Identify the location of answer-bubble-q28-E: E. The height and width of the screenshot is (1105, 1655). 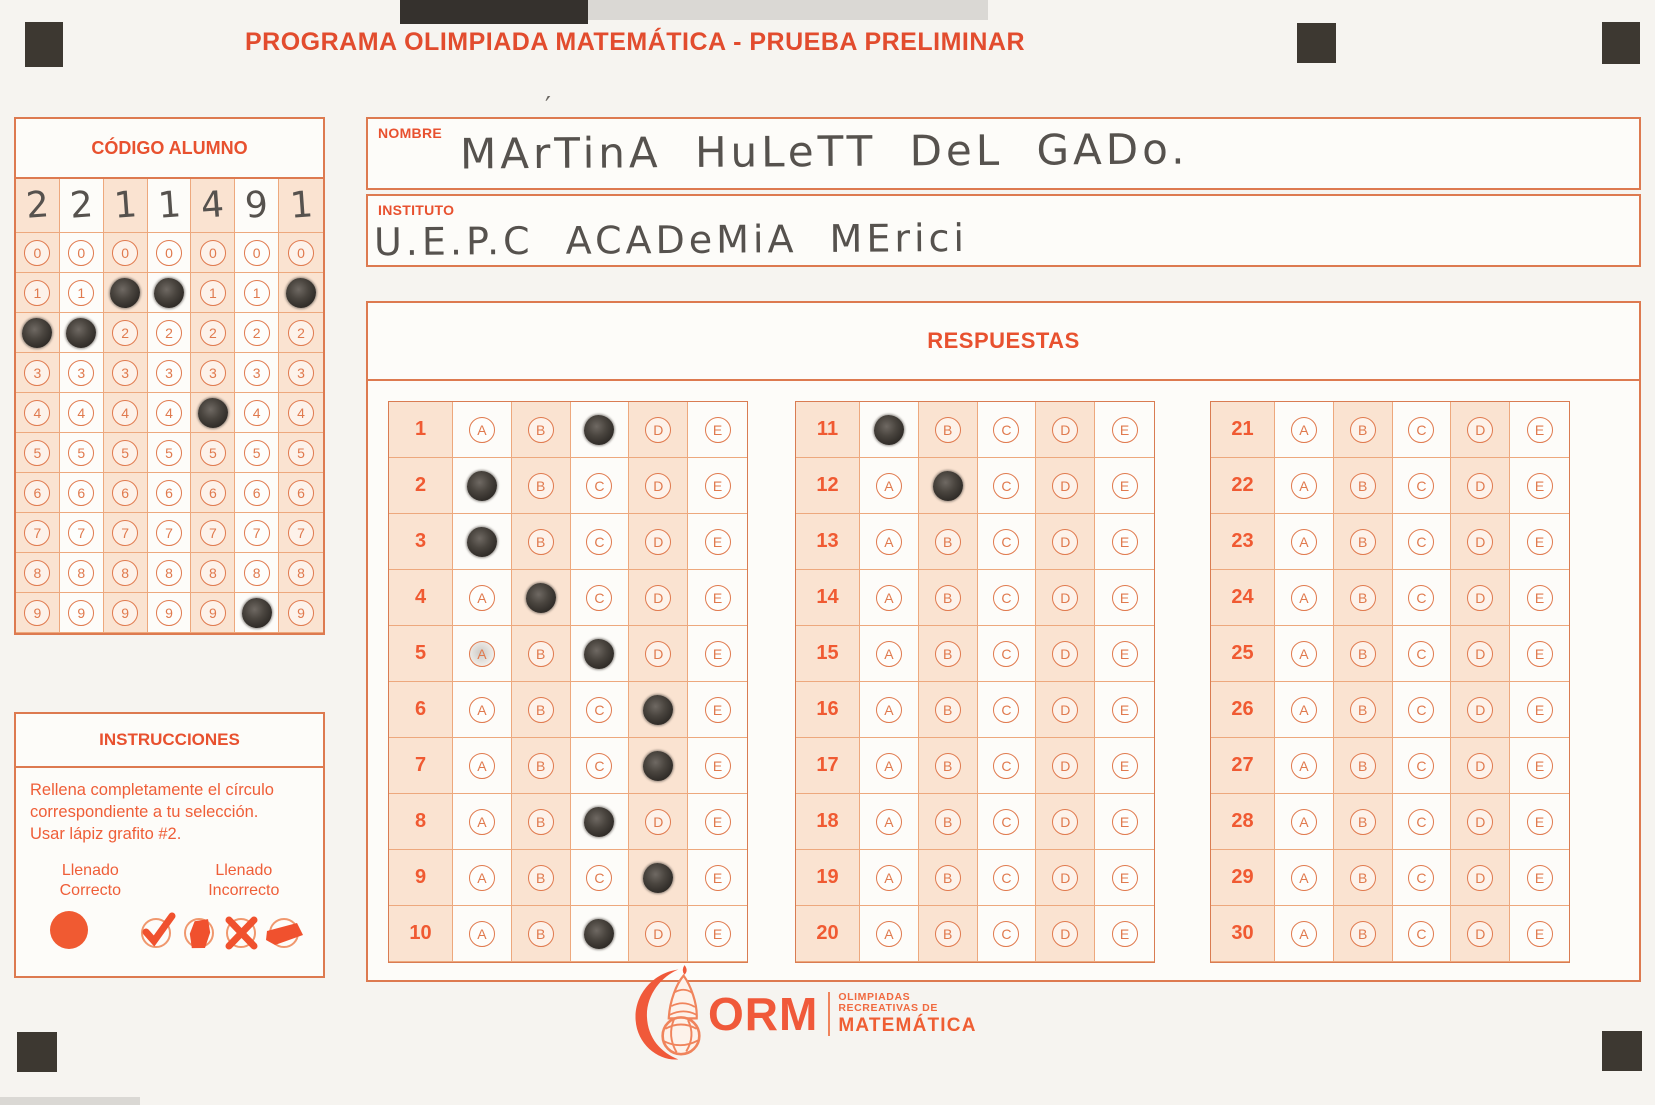
(1539, 822).